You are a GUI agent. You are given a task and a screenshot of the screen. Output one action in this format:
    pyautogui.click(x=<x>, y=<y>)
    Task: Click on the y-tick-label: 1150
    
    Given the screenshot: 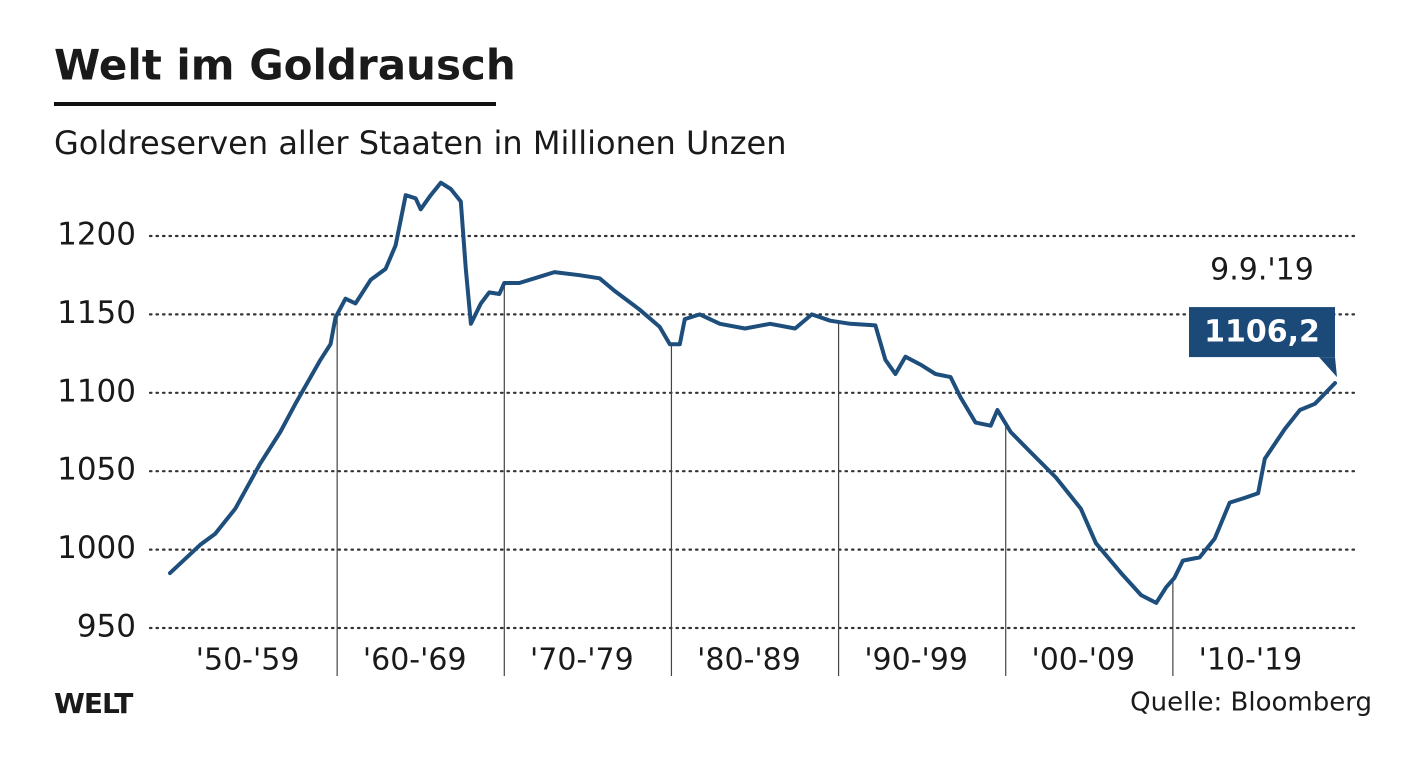 What is the action you would take?
    pyautogui.click(x=96, y=313)
    